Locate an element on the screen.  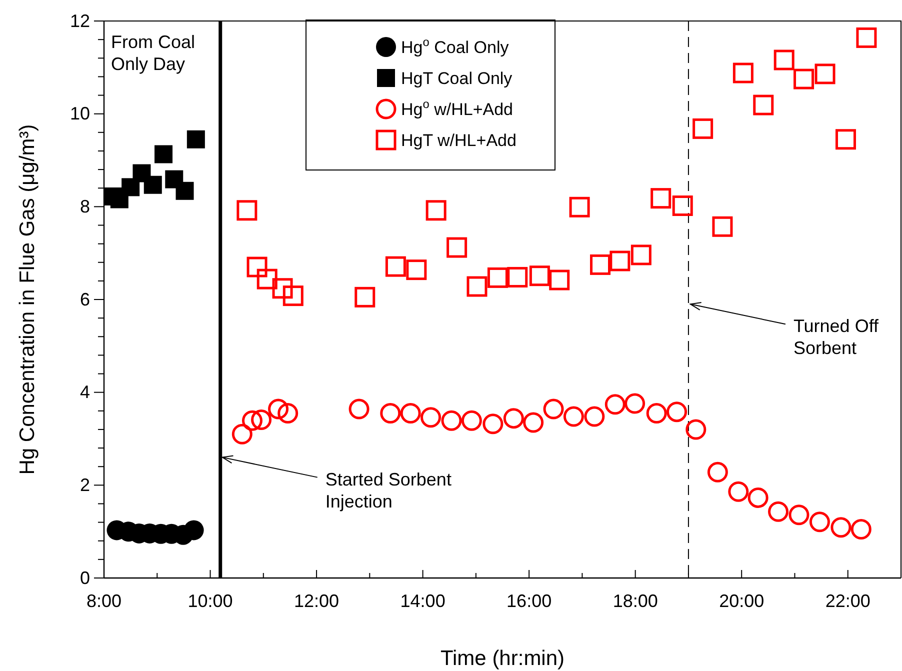
y-tick-label: 6 is located at coordinates (85, 299).